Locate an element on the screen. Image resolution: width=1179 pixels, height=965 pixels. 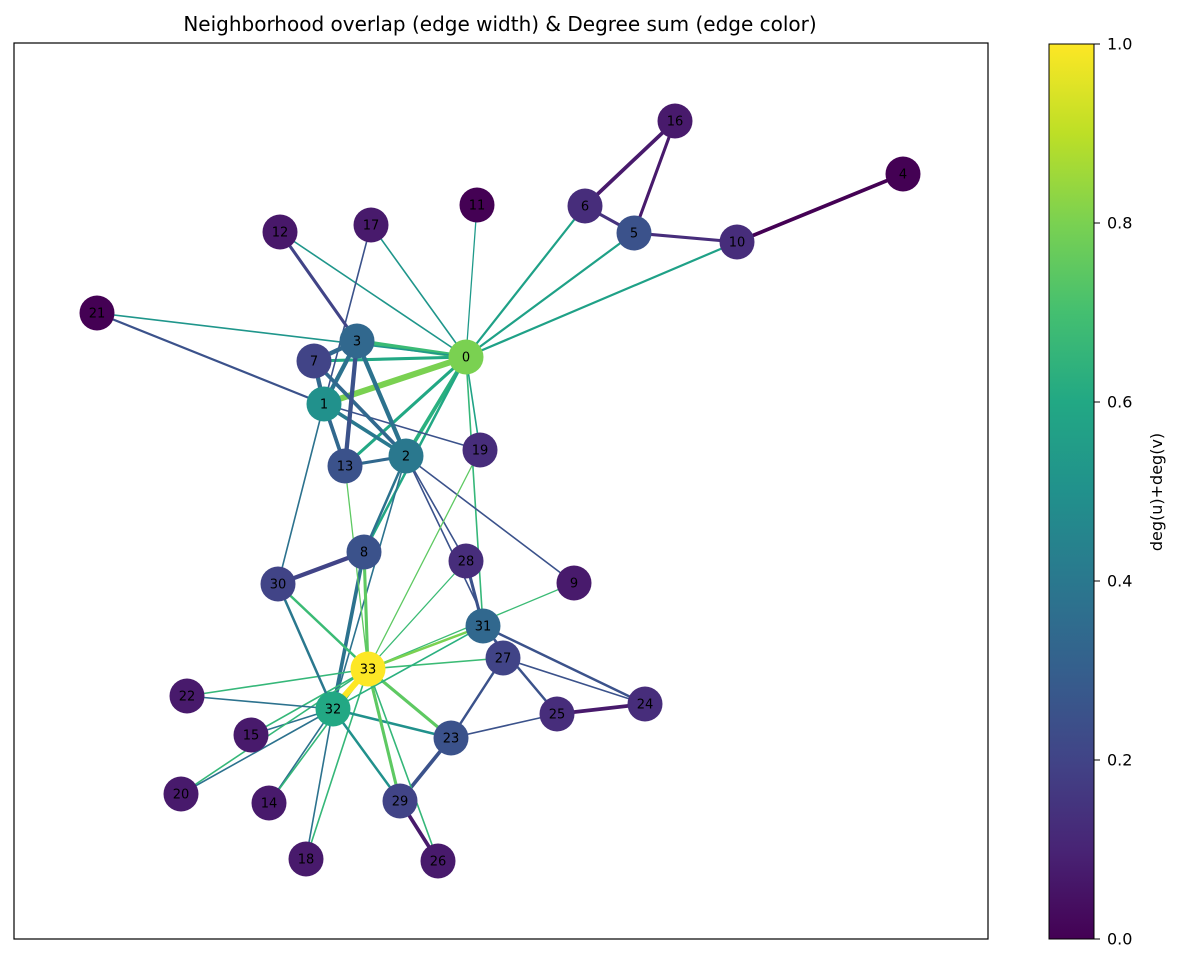
node-label: 11 is located at coordinates (477, 206).